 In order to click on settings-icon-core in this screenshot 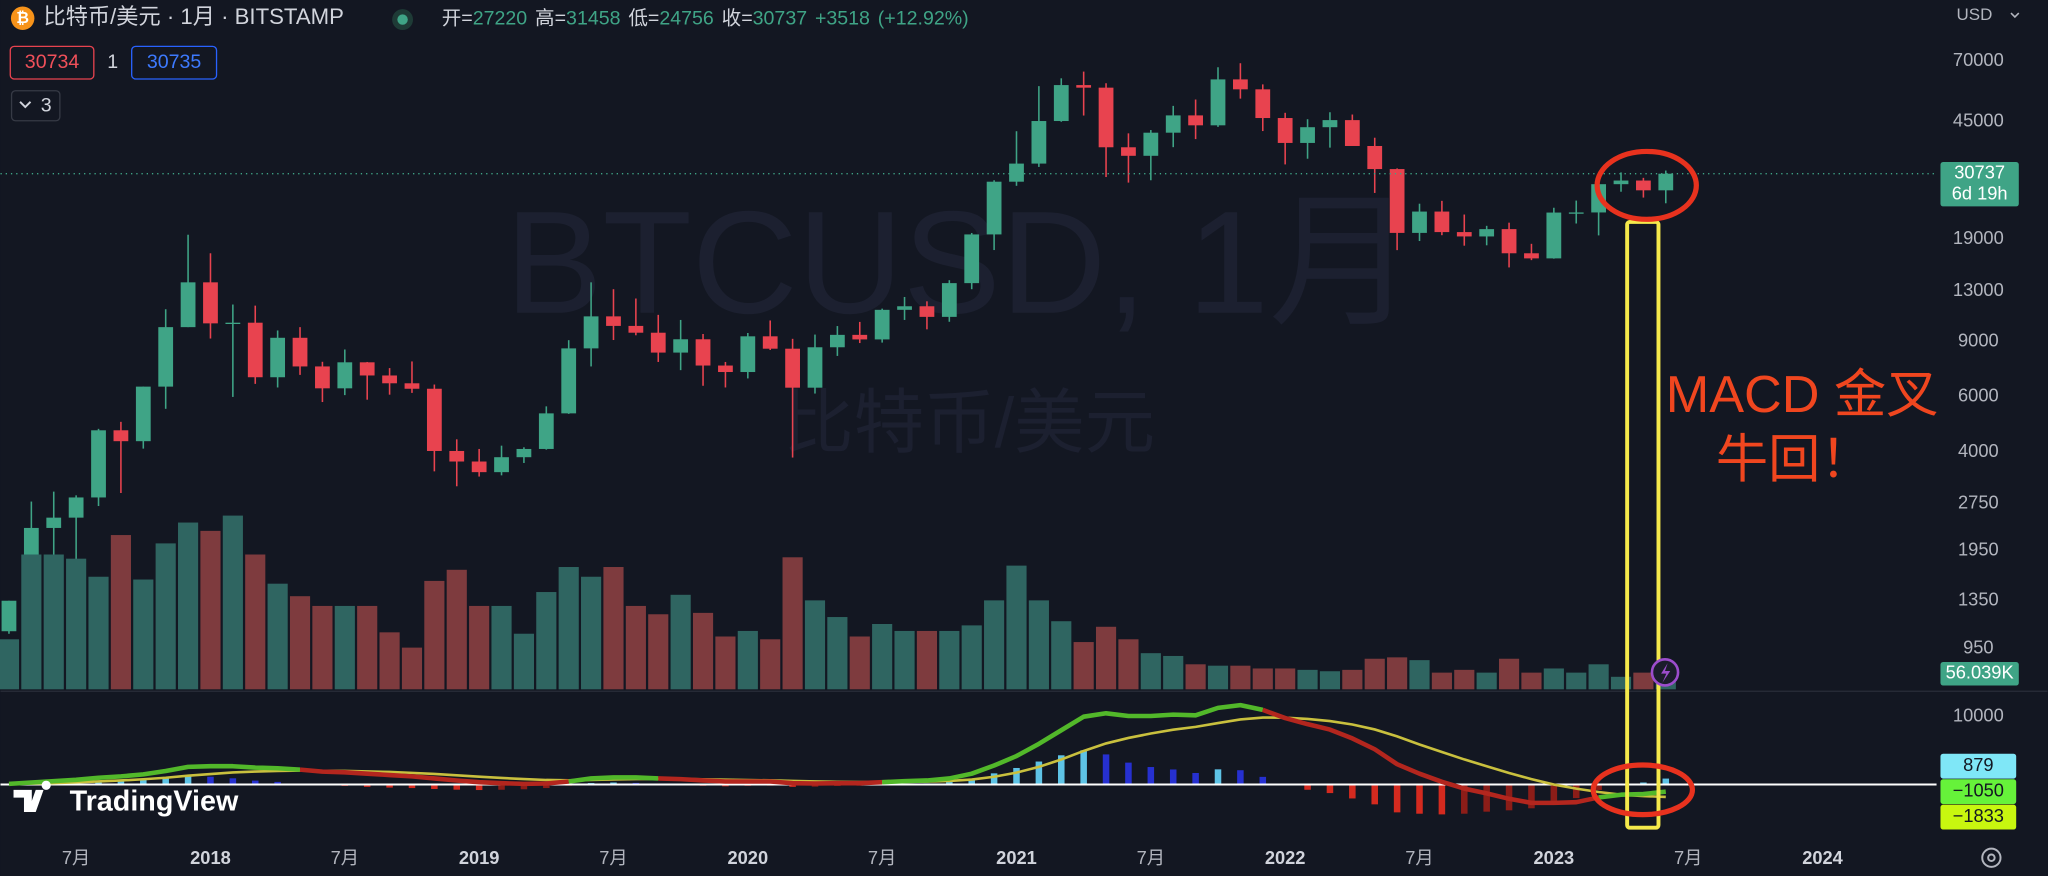, I will do `click(1991, 857)`.